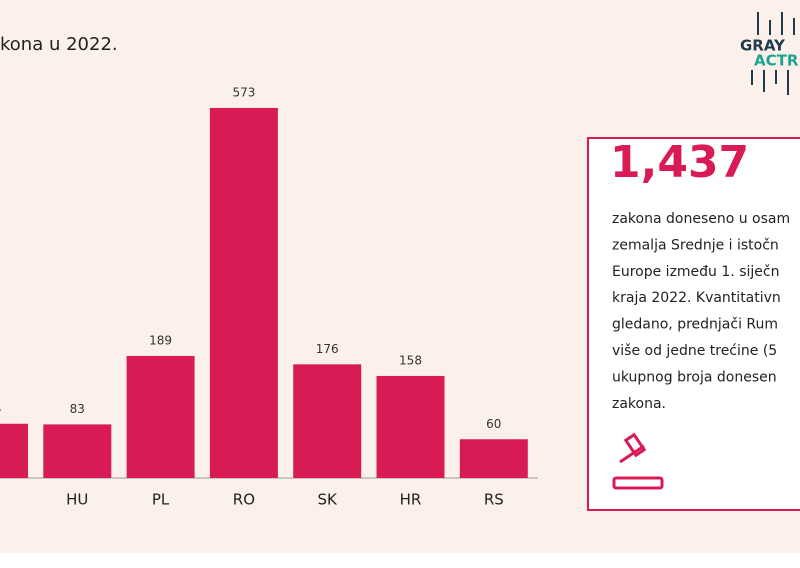 The width and height of the screenshot is (800, 568). I want to click on value-label: 83, so click(77, 409).